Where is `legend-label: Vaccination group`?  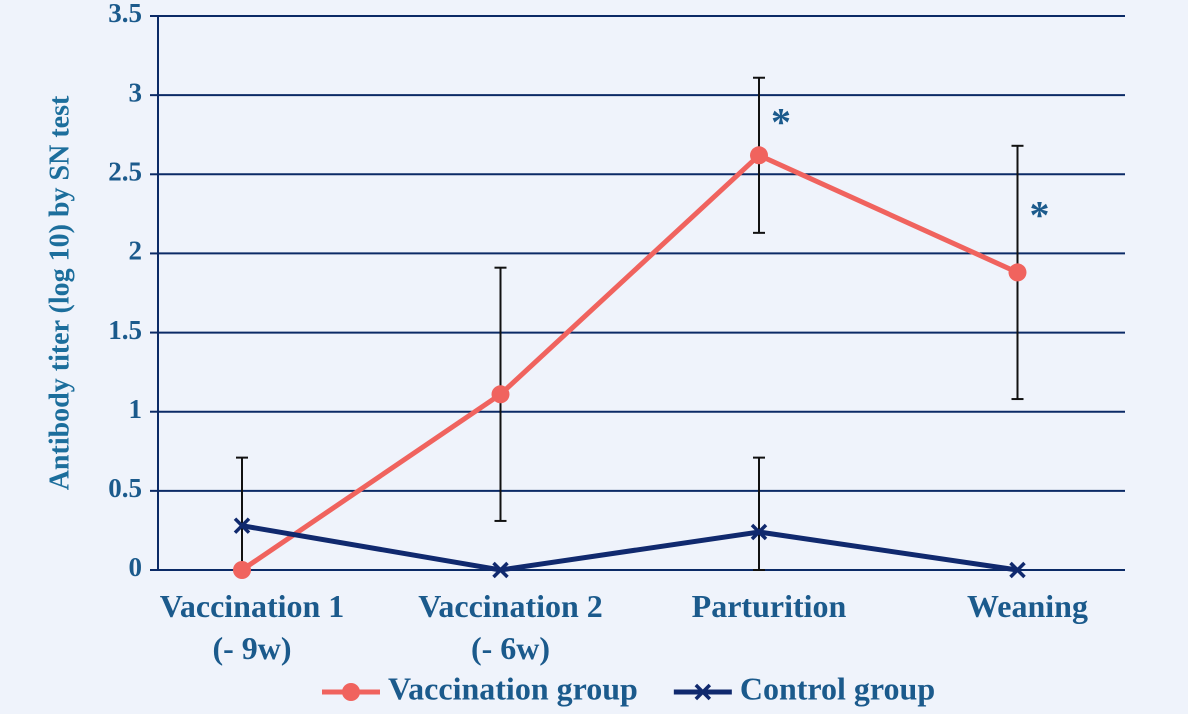 legend-label: Vaccination group is located at coordinates (513, 688).